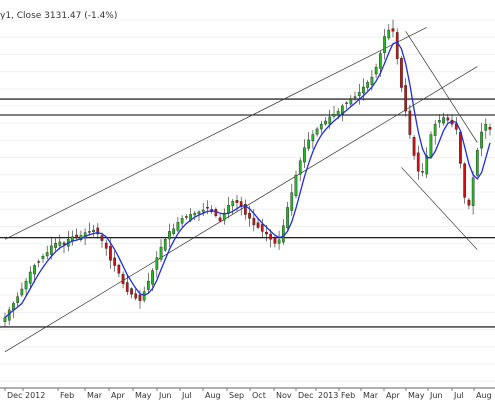  Describe the element at coordinates (371, 395) in the screenshot. I see `x-tick-label: Mar` at that location.